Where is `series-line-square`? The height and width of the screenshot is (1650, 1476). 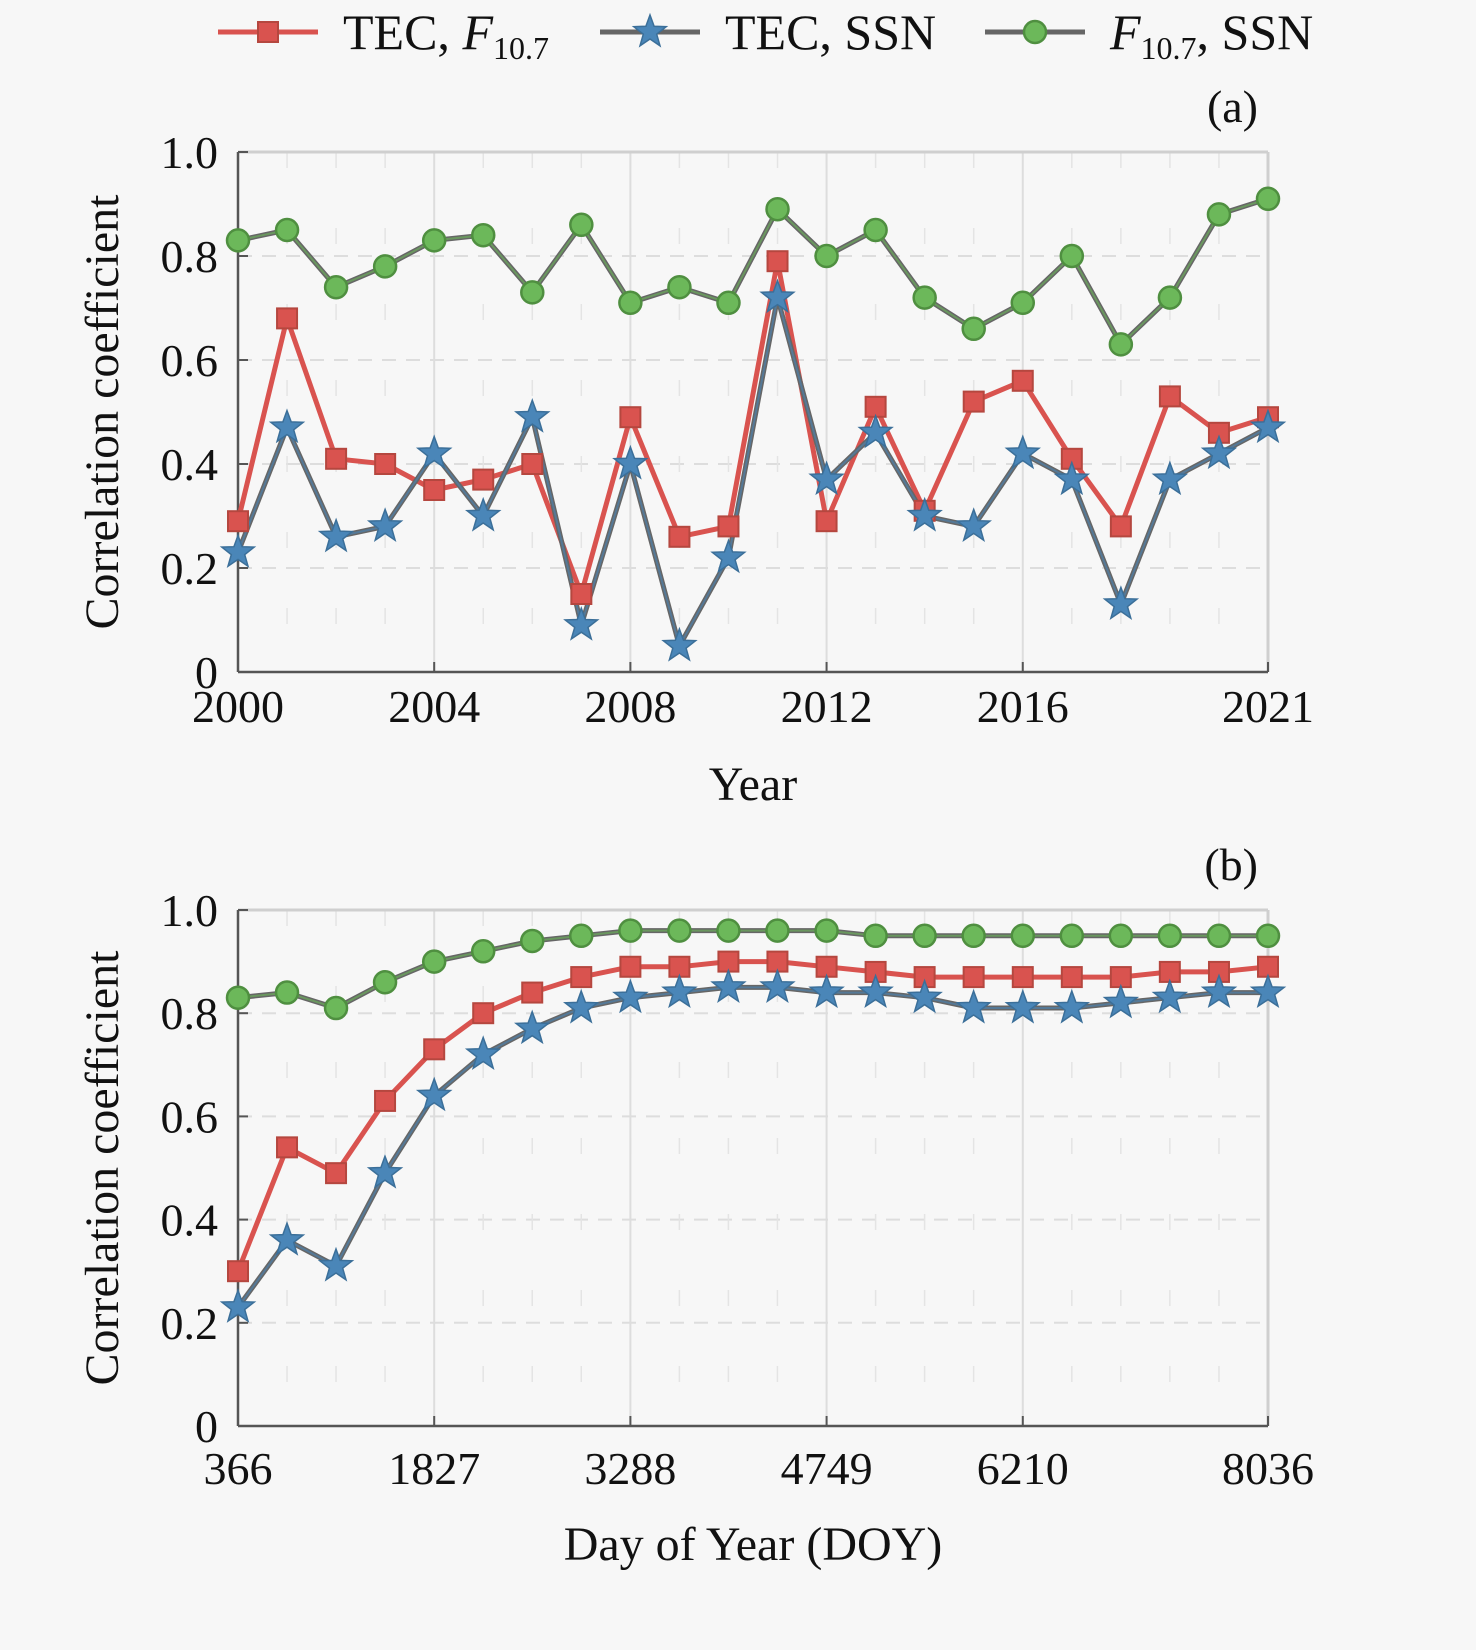 series-line-square is located at coordinates (752, 427).